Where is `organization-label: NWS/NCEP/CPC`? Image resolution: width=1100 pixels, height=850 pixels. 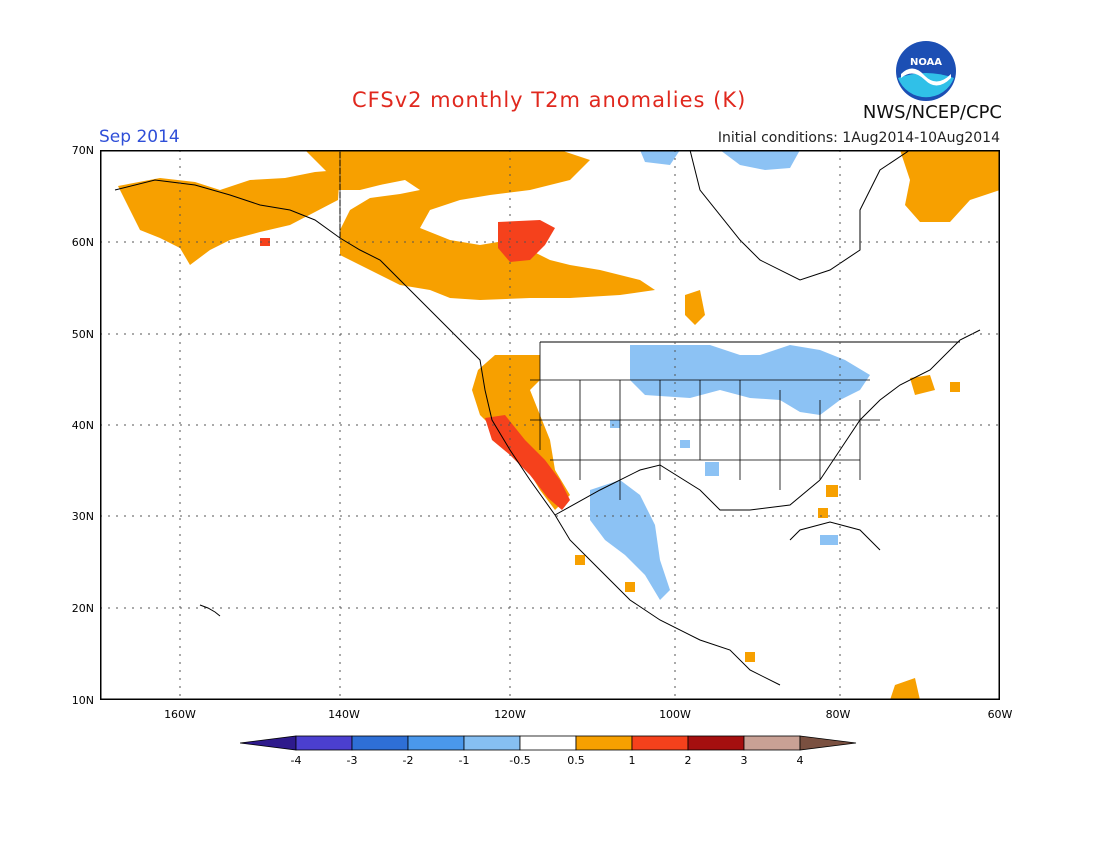
organization-label: NWS/NCEP/CPC is located at coordinates (932, 112).